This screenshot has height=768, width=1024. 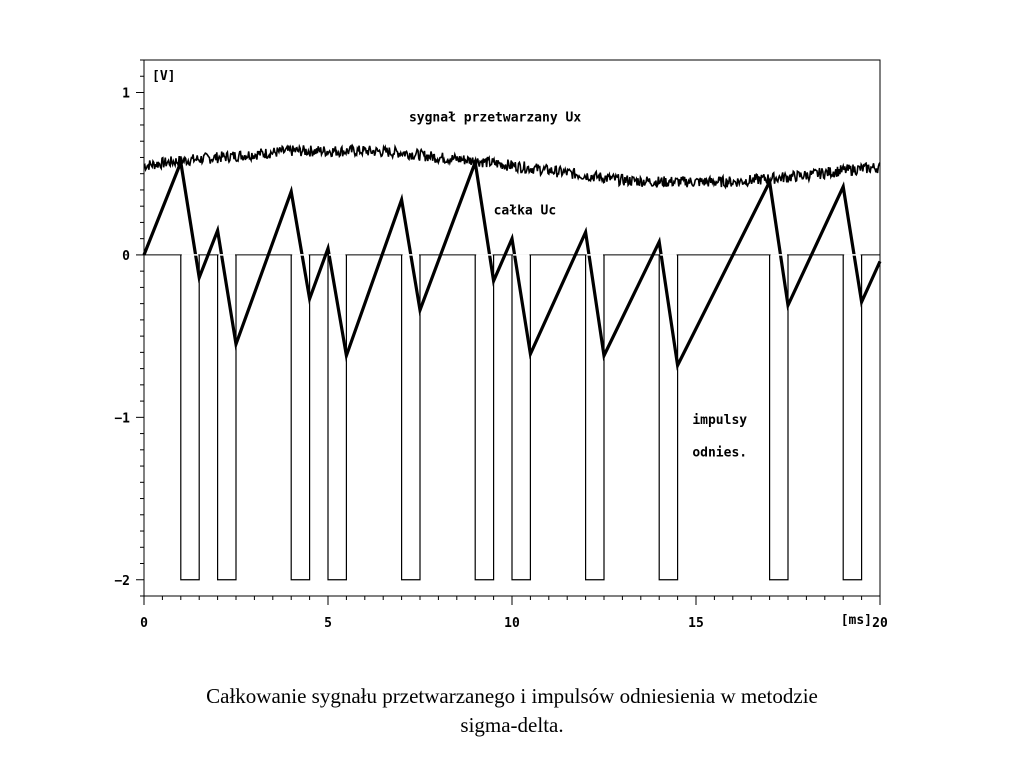 I want to click on x-axis-label: [ms], so click(x=856, y=620).